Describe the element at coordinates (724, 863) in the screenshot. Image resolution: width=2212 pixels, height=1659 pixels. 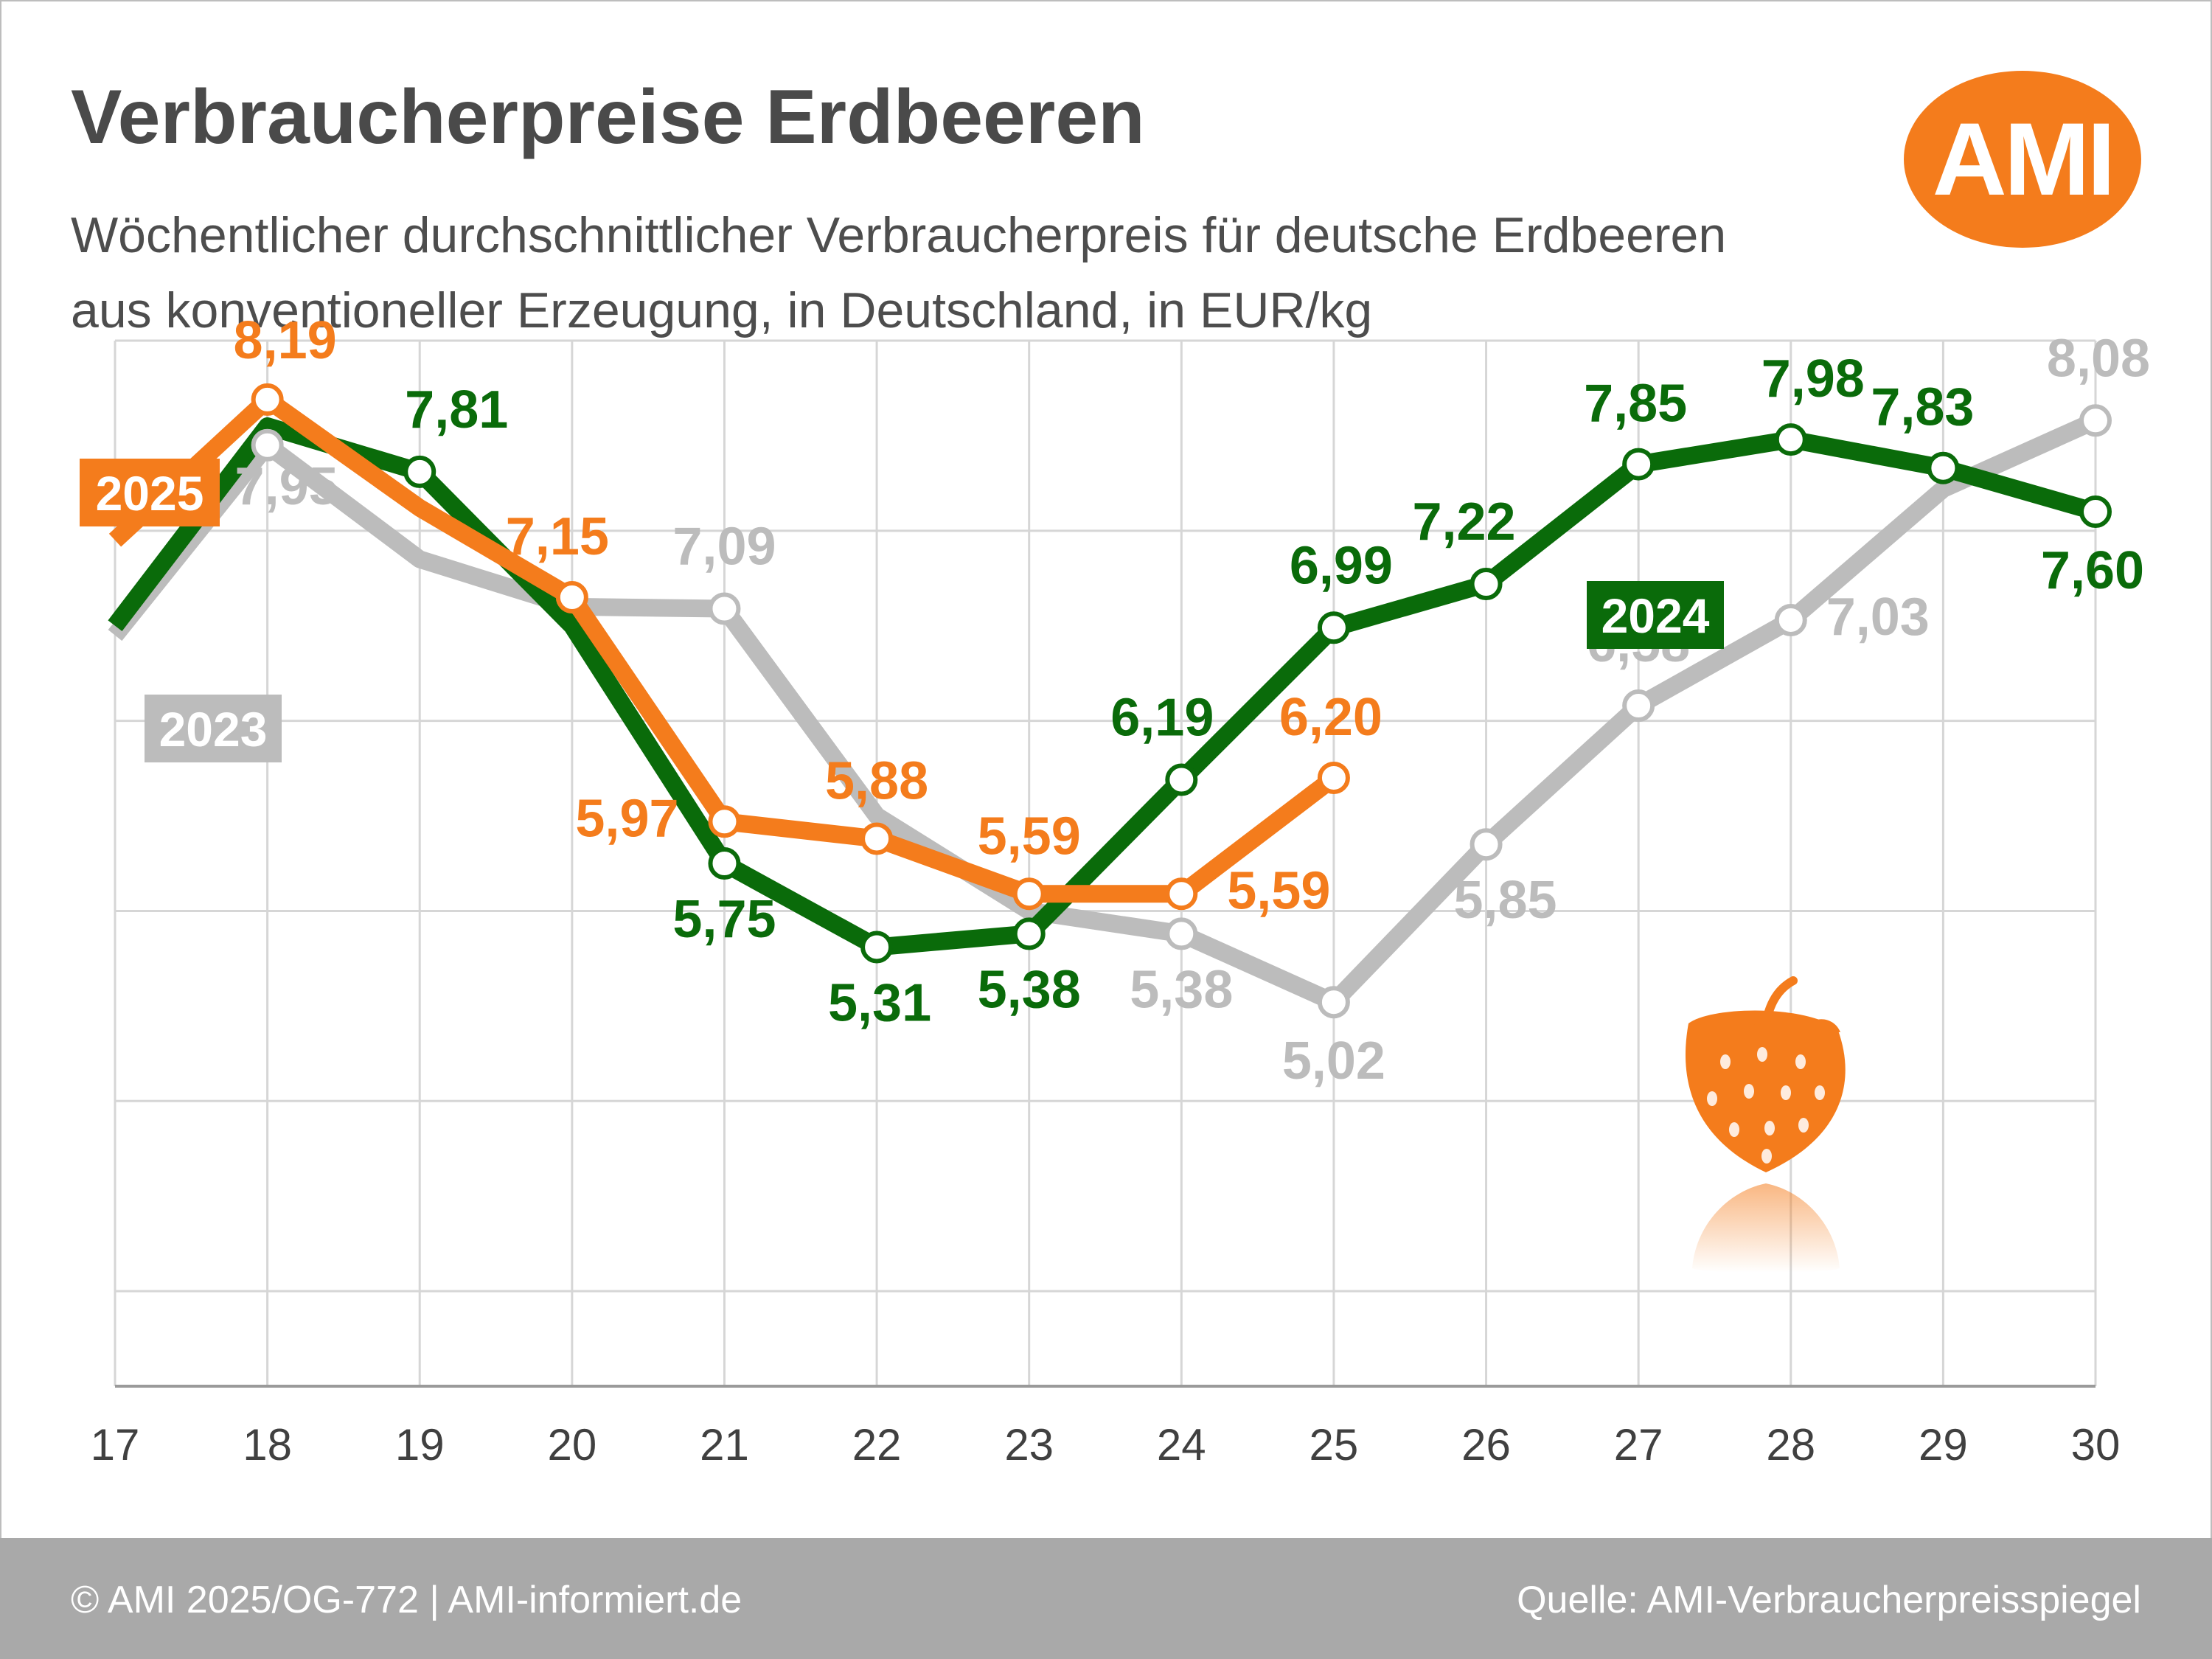
I see `point-2024-kw21` at that location.